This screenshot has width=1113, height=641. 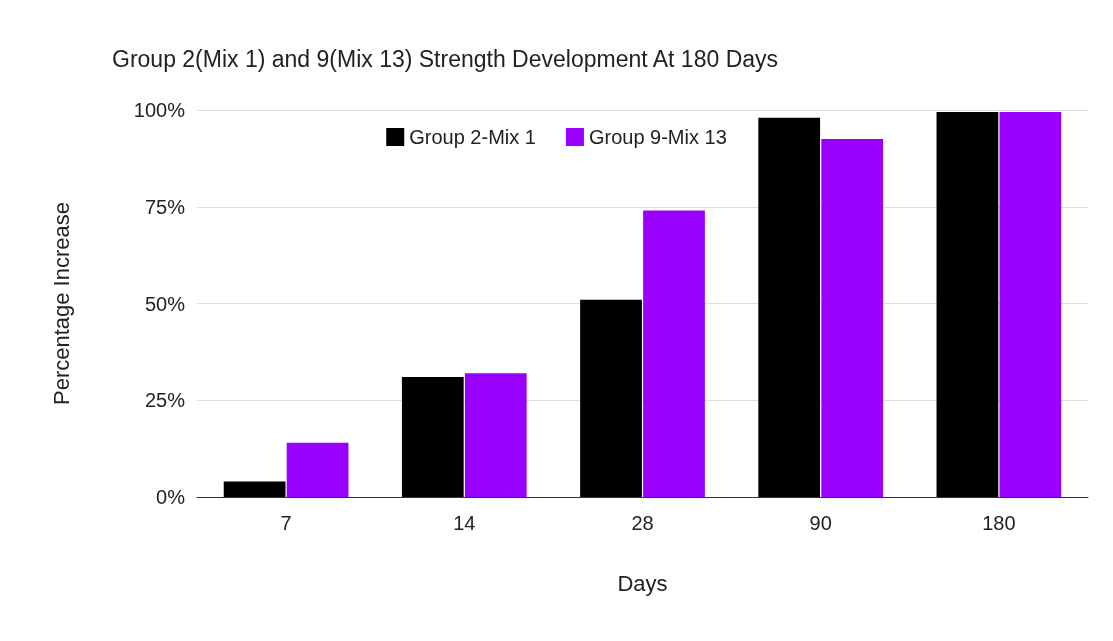 I want to click on chart-title: Group 2(Mix 1) and 9(Mix 13) Strength Development At 180 Days, so click(x=445, y=58).